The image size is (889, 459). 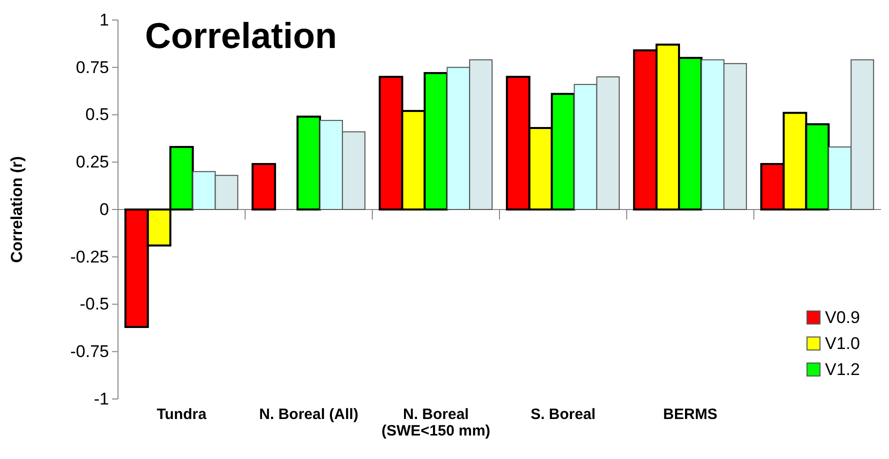 I want to click on x-tick-label: Tundra, so click(x=182, y=414).